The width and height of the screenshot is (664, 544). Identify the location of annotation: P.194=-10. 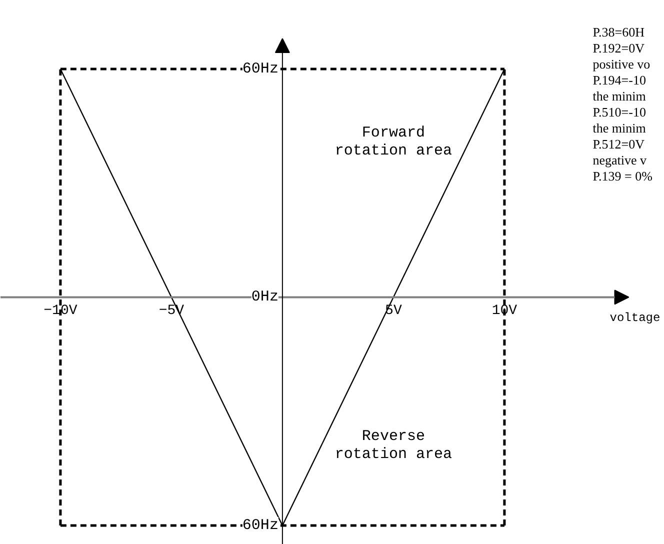
(619, 80).